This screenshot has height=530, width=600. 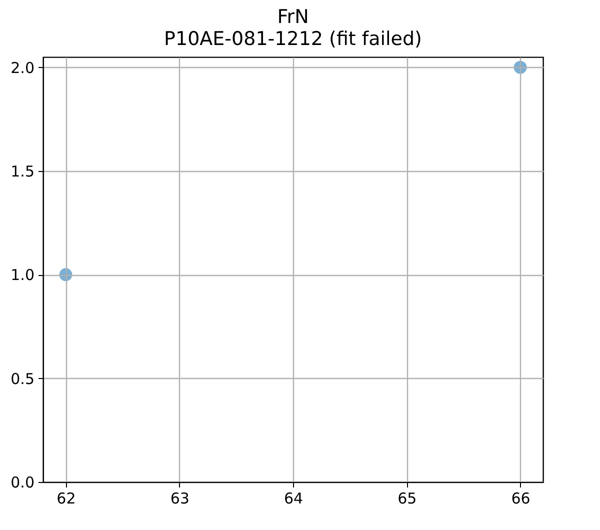 I want to click on y-tick-label: 0.0, so click(x=22, y=483).